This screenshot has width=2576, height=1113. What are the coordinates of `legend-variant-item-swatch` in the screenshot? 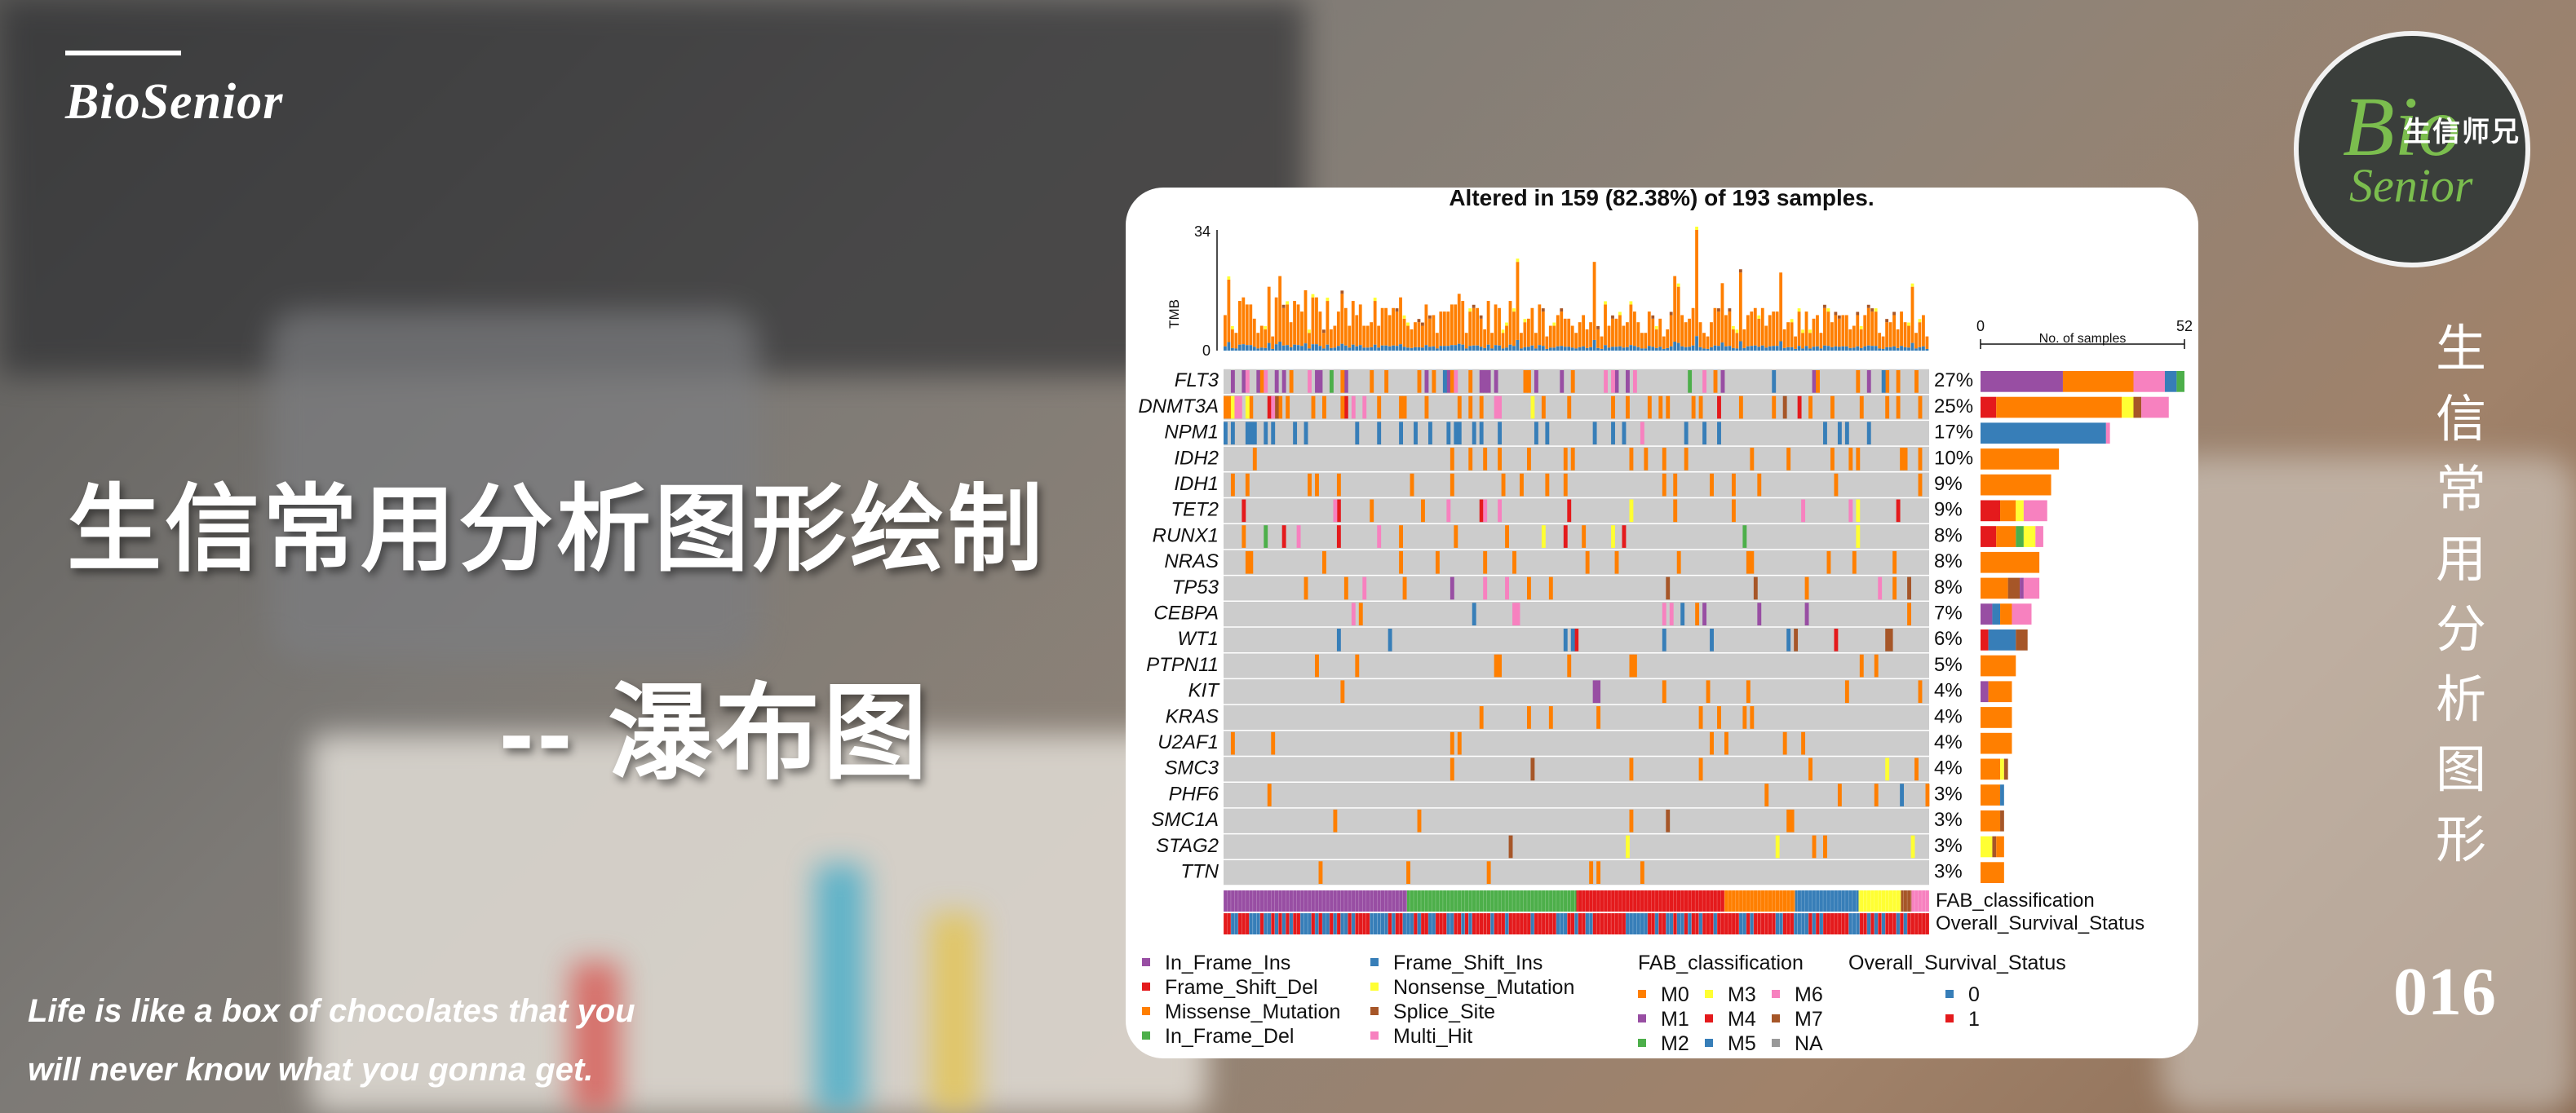 It's located at (1146, 987).